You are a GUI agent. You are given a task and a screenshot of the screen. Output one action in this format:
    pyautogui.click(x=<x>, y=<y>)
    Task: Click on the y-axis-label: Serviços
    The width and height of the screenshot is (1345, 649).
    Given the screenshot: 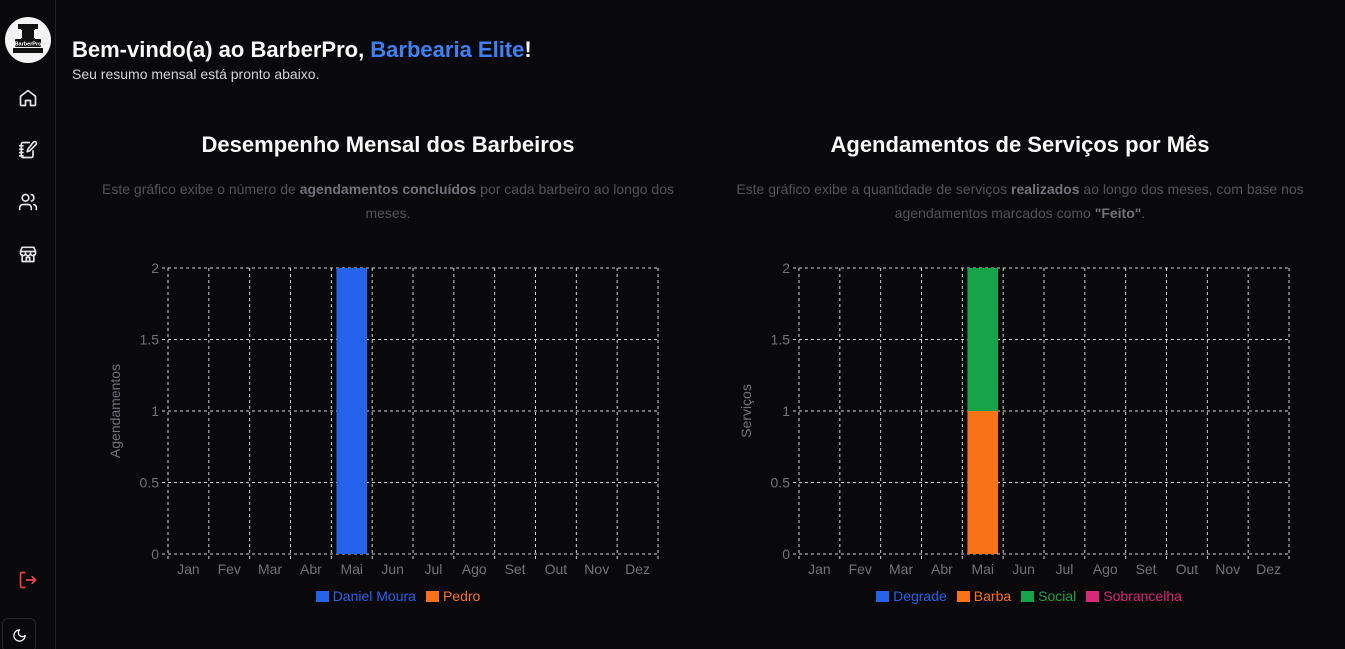 What is the action you would take?
    pyautogui.click(x=746, y=411)
    